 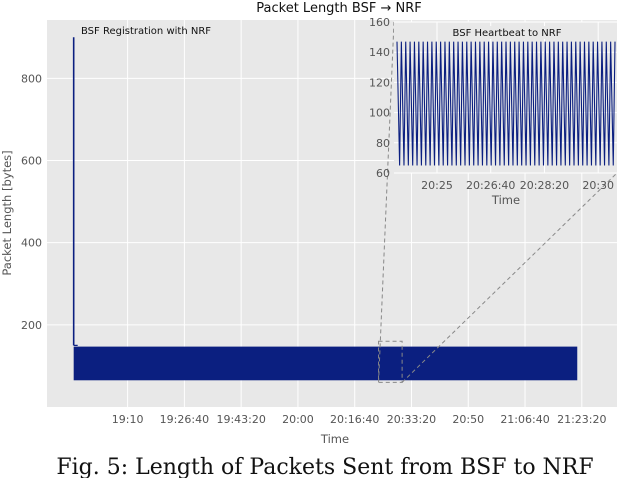 What do you see at coordinates (146, 31) in the screenshot?
I see `registration-annotation: BSF Registration with NRF` at bounding box center [146, 31].